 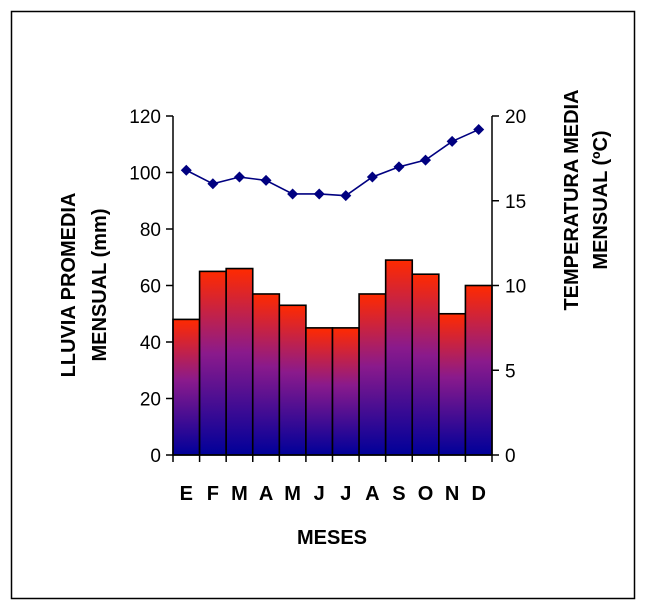 I want to click on y2-axis-title-line-2: MENSUAL (ºC), so click(x=601, y=199).